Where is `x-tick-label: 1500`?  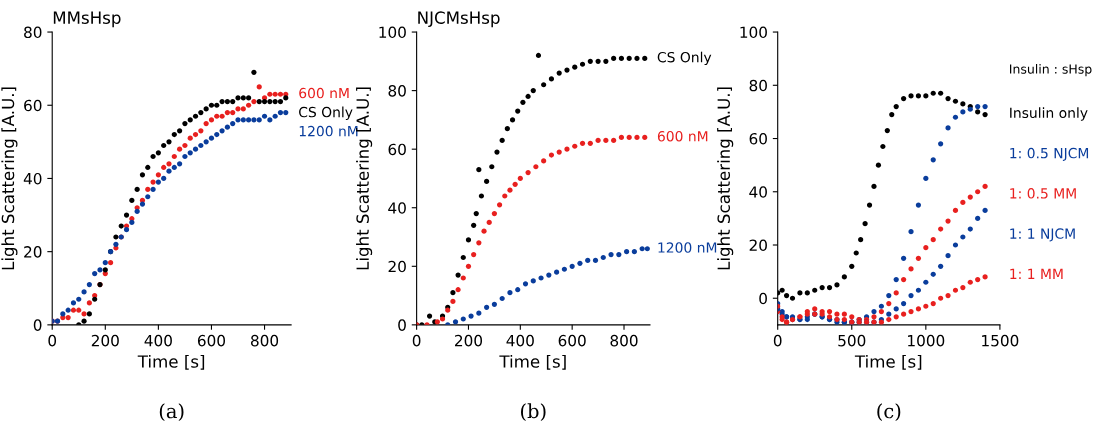 x-tick-label: 1500 is located at coordinates (1000, 340).